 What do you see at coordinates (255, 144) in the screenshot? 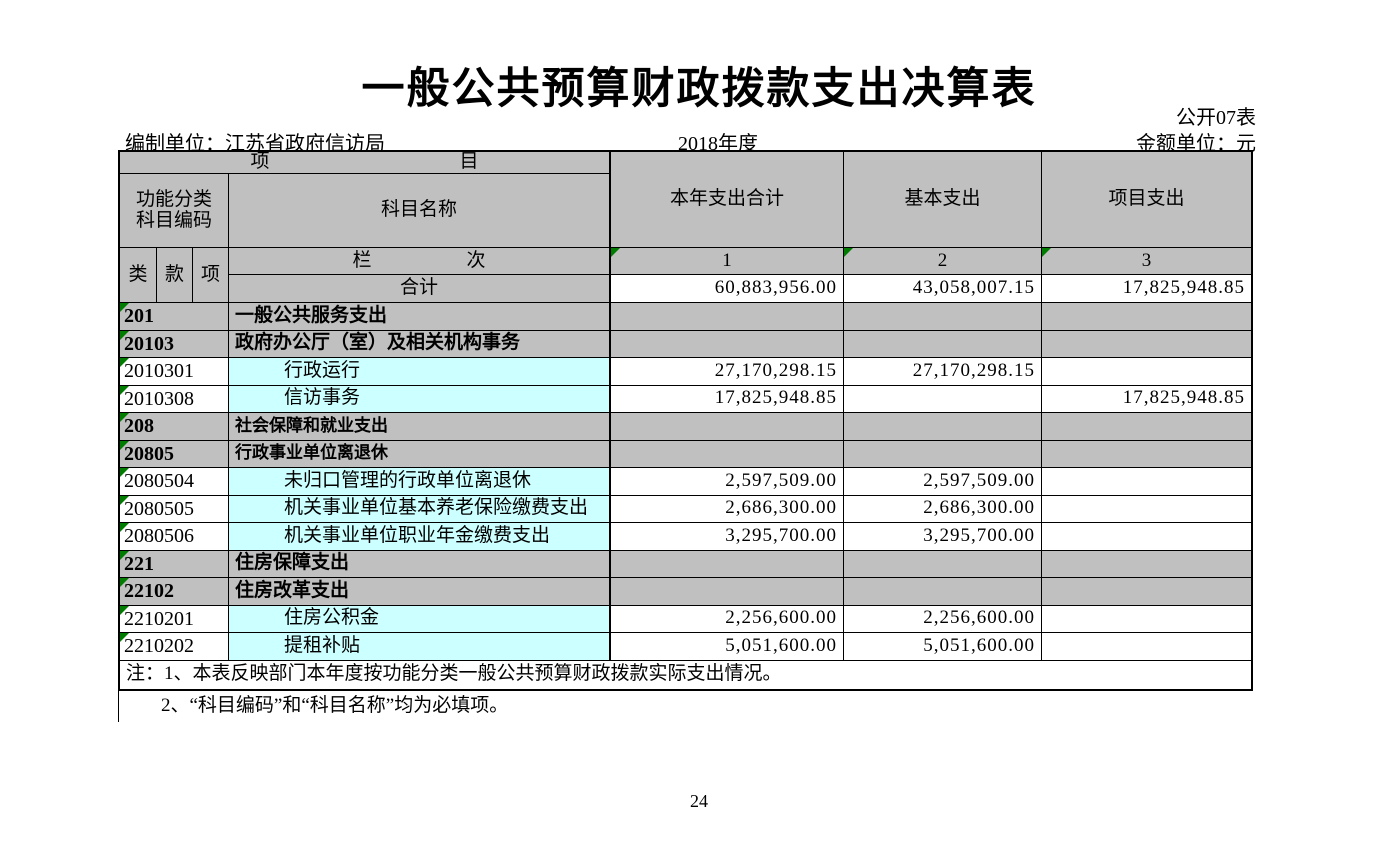
I see `prepared-by-label: 编制单位：江苏省政府信访局` at bounding box center [255, 144].